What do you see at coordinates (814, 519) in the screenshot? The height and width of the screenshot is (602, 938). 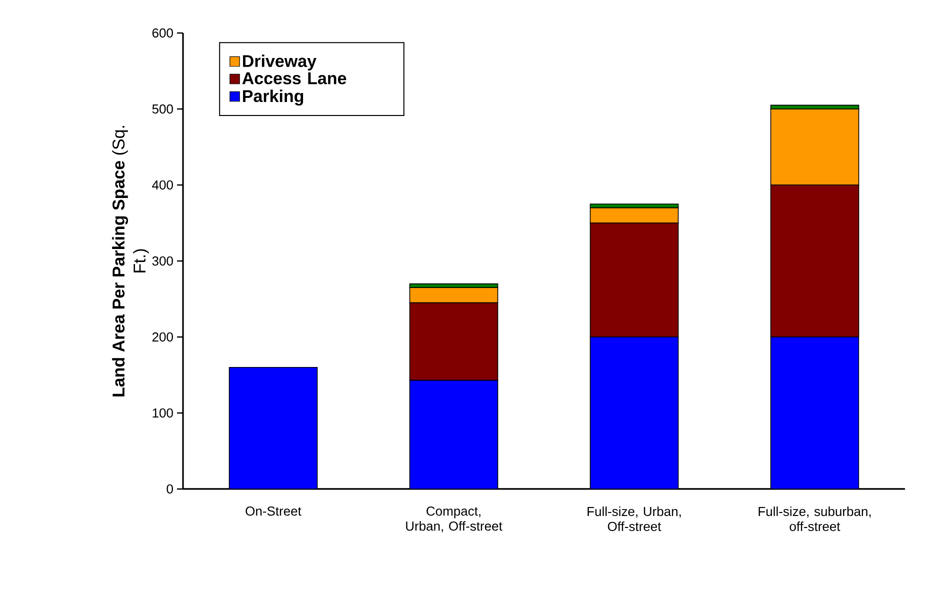 I see `x-tick-label: Full-size, suburban, off-street` at bounding box center [814, 519].